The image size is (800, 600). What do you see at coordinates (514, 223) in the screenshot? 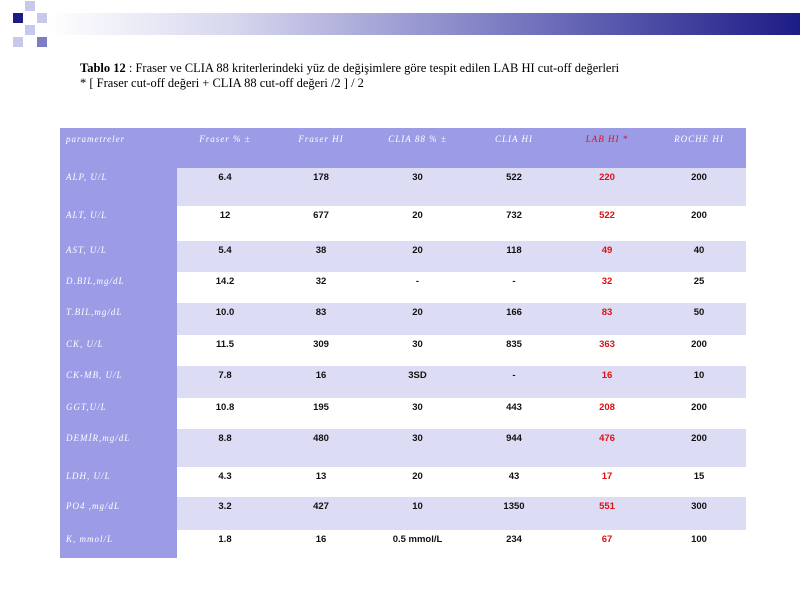
I see `table-cell: 732` at bounding box center [514, 223].